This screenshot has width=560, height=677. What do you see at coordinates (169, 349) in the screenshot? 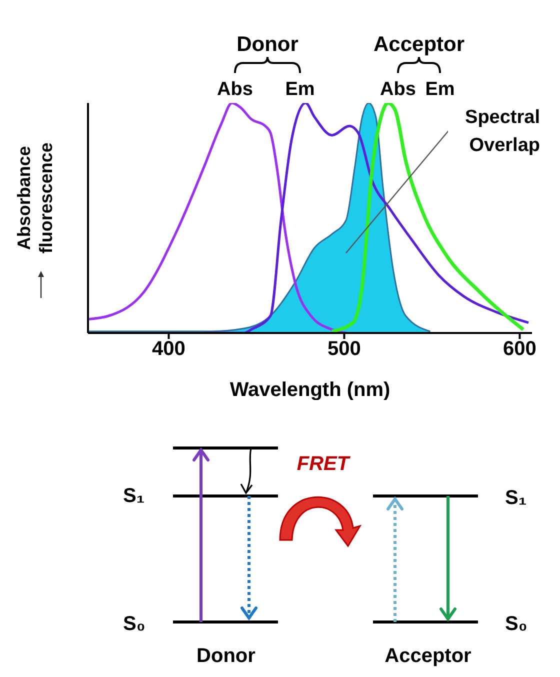
I see `x-tick-label: 400` at bounding box center [169, 349].